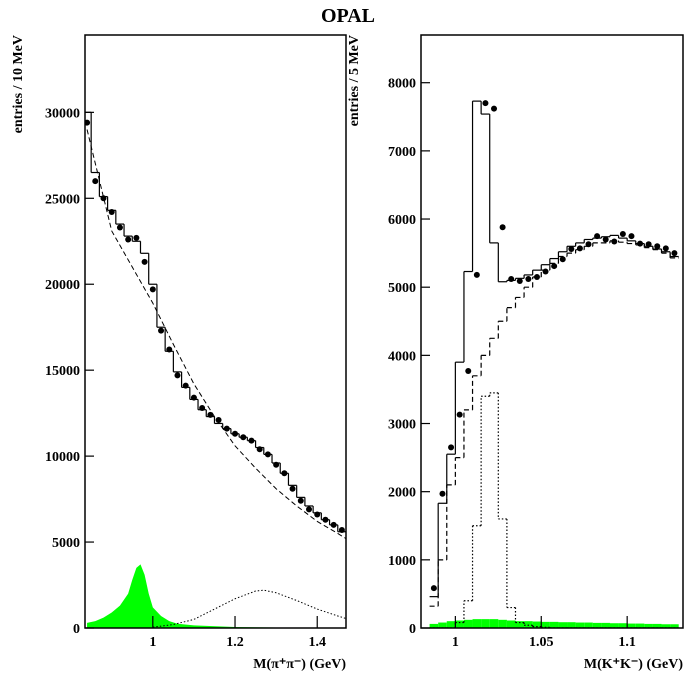  I want to click on y-tick-label: 8000, so click(402, 84).